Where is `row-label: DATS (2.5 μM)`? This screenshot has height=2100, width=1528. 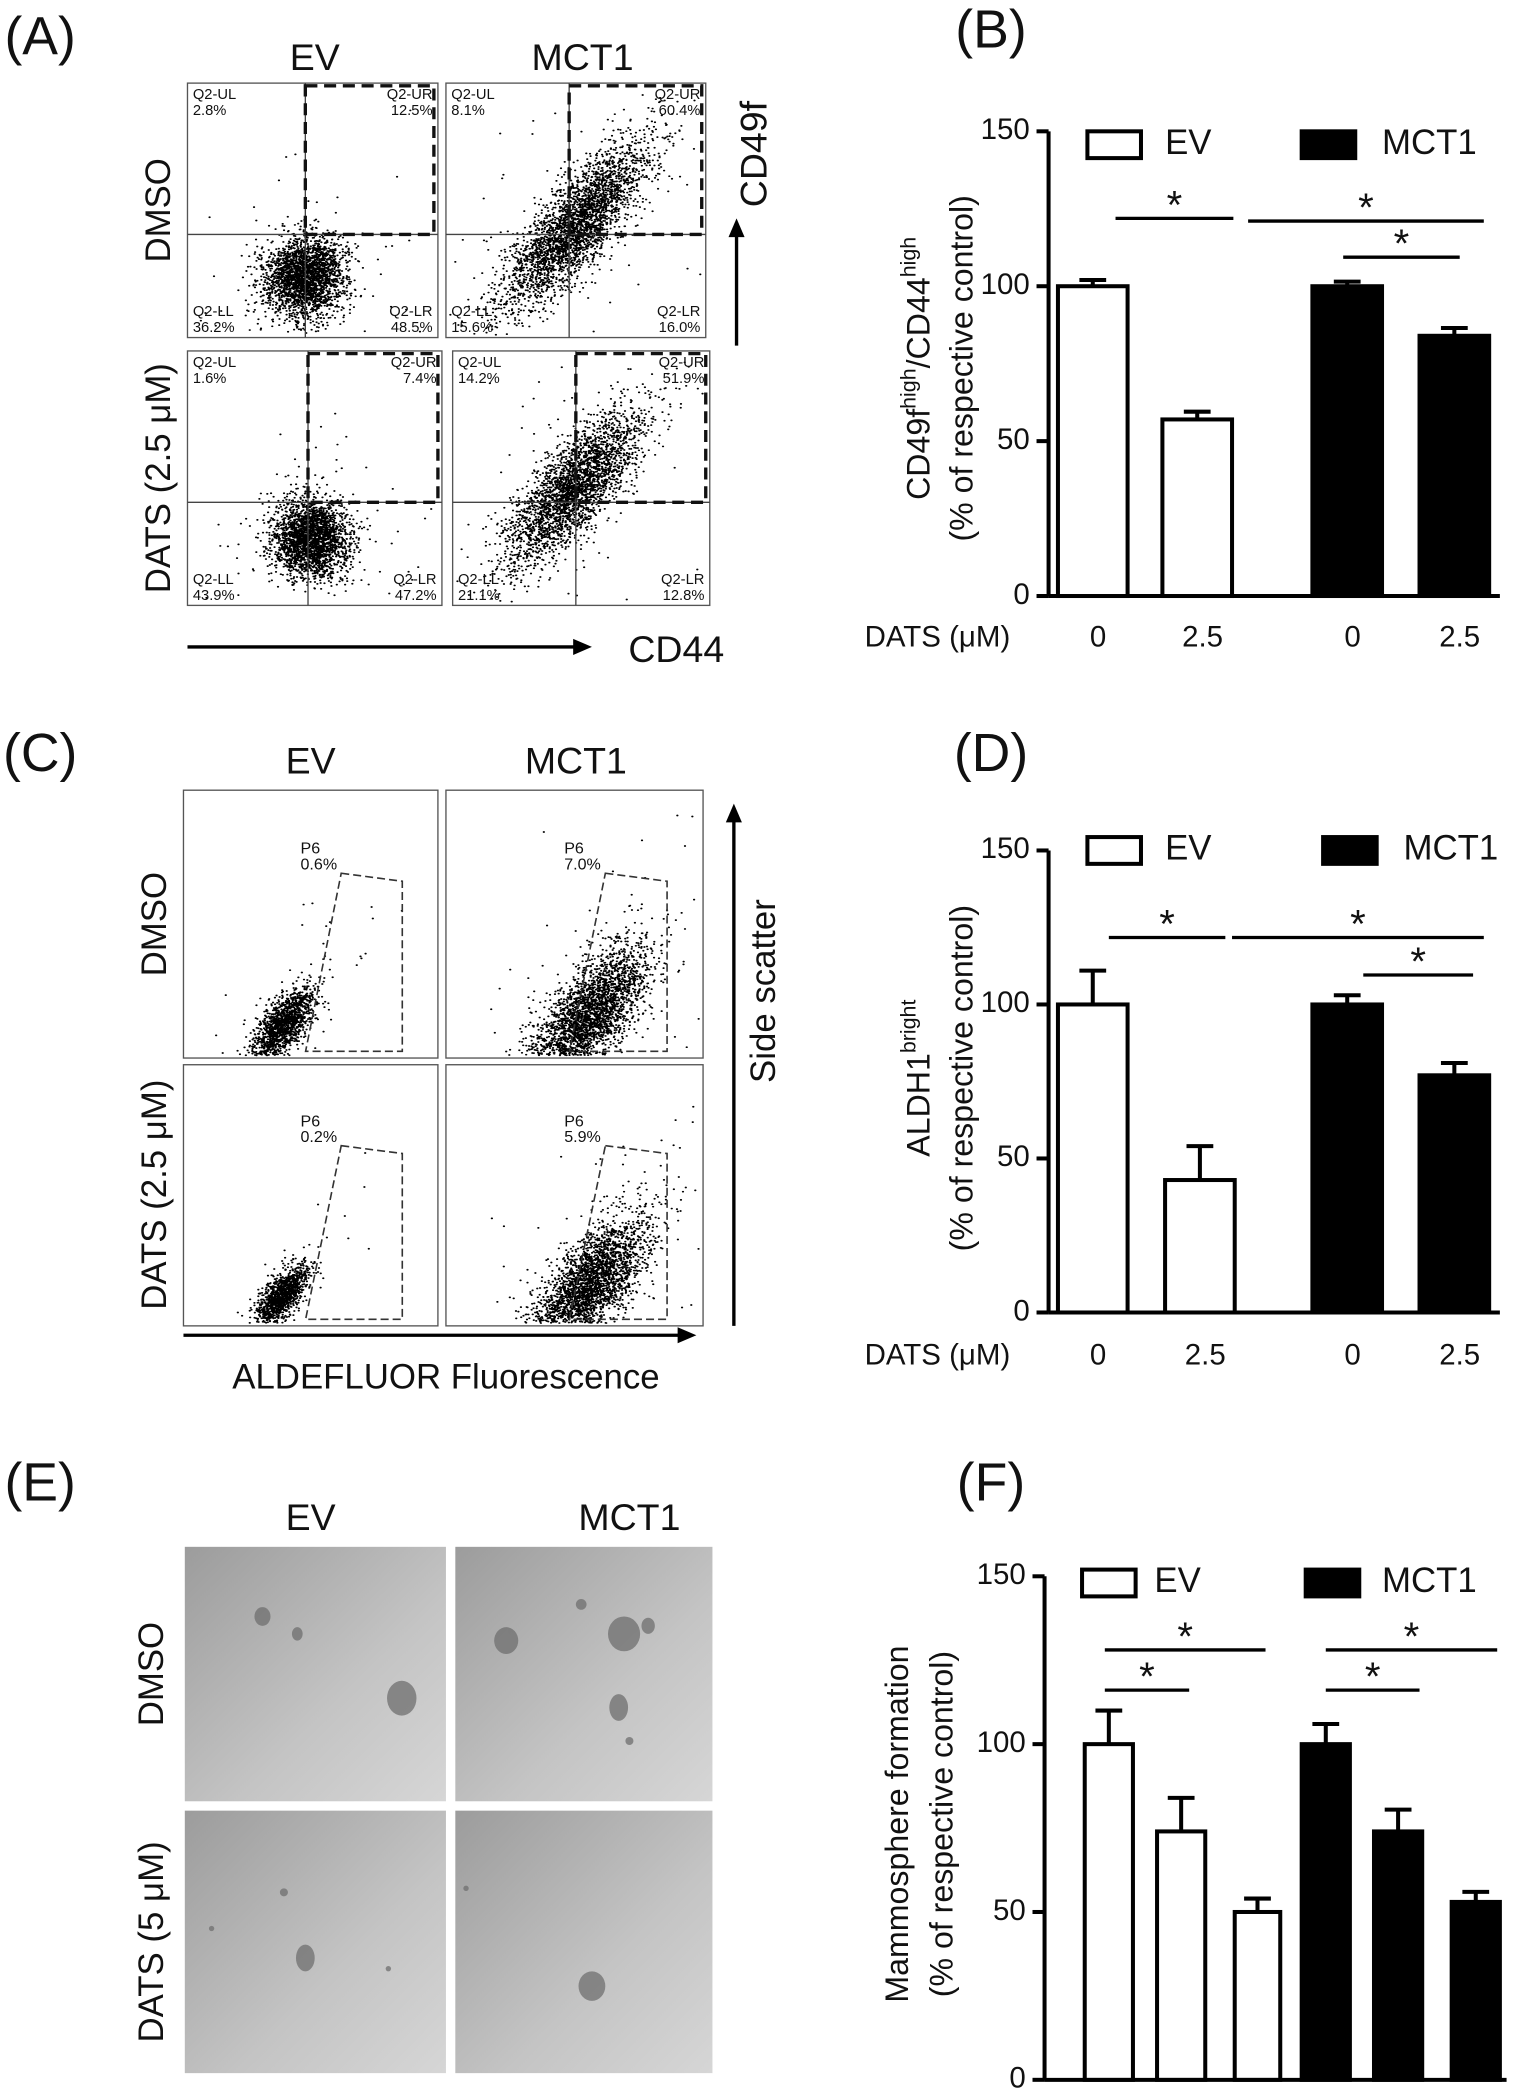
row-label: DATS (2.5 μM) is located at coordinates (158, 478).